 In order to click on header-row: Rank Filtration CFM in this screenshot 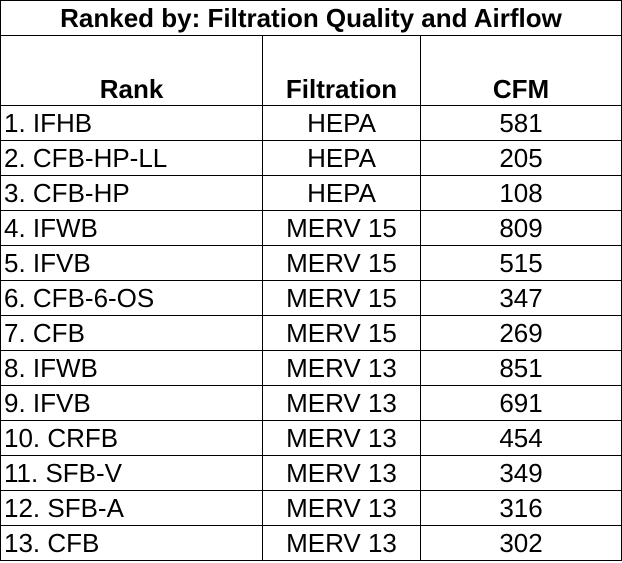, I will do `click(311, 70)`.